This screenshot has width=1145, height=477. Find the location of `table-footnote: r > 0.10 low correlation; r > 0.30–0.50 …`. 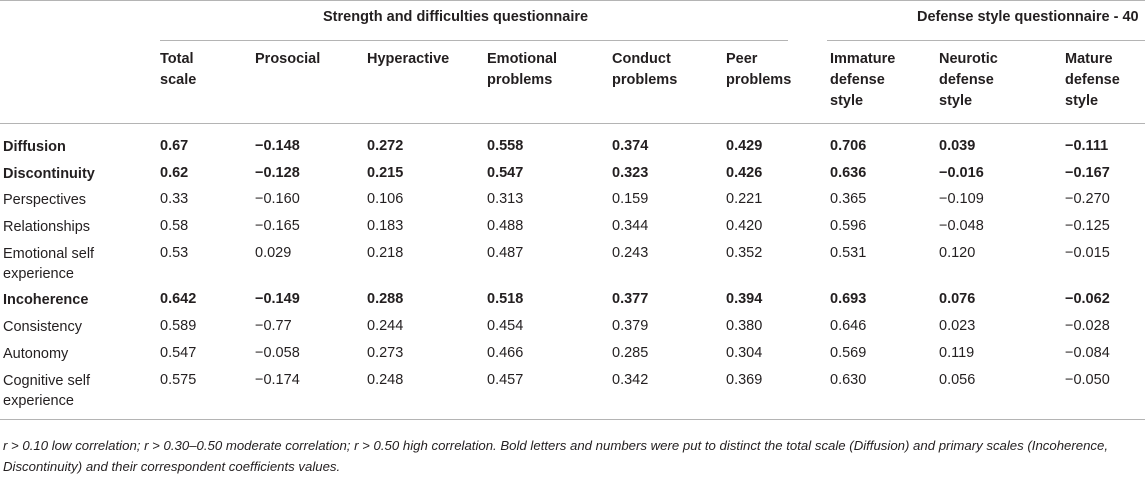

table-footnote: r > 0.10 low correlation; r > 0.30–0.50 … is located at coordinates (556, 456).